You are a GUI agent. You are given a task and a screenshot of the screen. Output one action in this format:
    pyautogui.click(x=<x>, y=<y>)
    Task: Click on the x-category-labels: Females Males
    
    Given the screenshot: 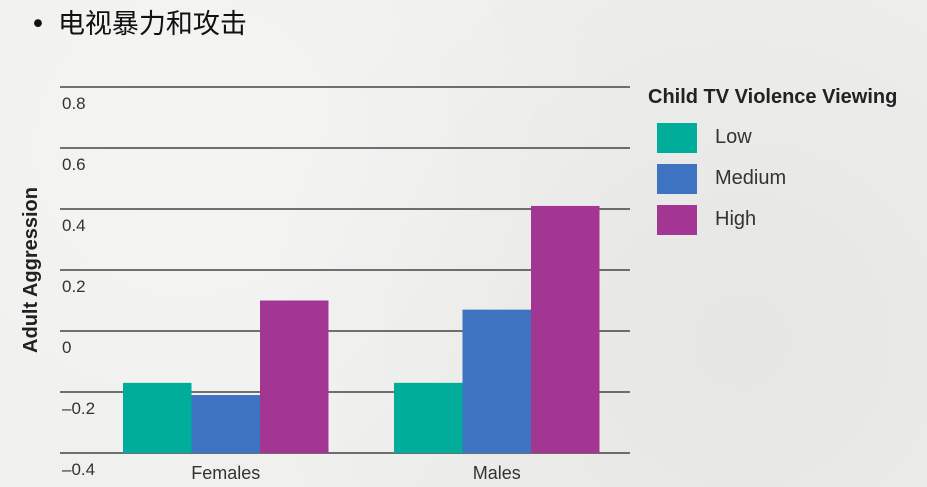 What is the action you would take?
    pyautogui.click(x=356, y=473)
    